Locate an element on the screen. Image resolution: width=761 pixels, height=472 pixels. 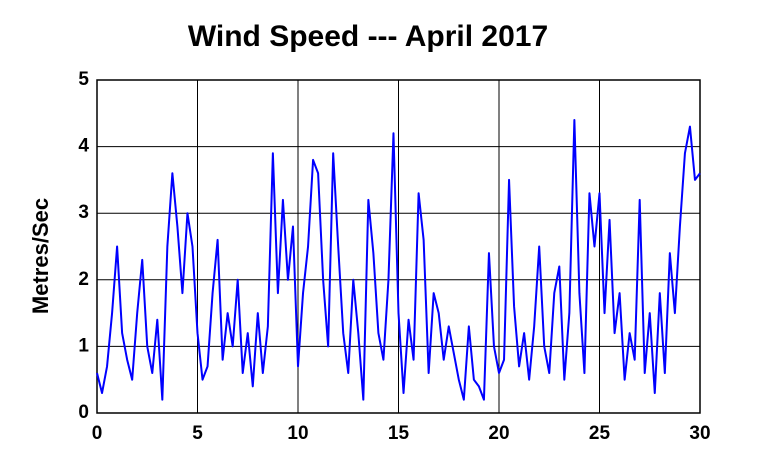
y-tick-label: 5 is located at coordinates (83, 79).